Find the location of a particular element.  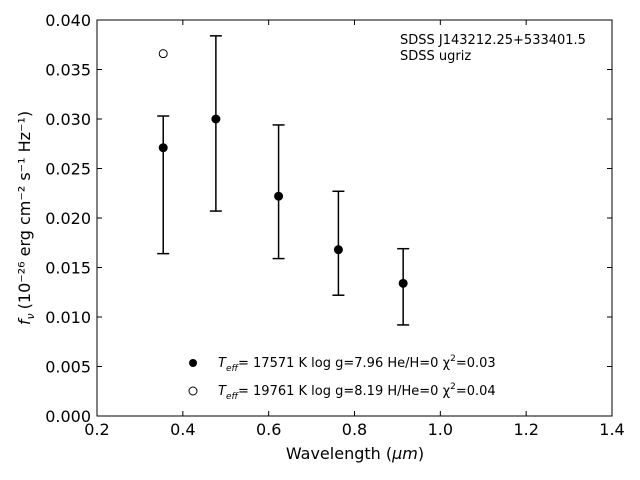

x-tick-label: 1.4 is located at coordinates (611, 429).